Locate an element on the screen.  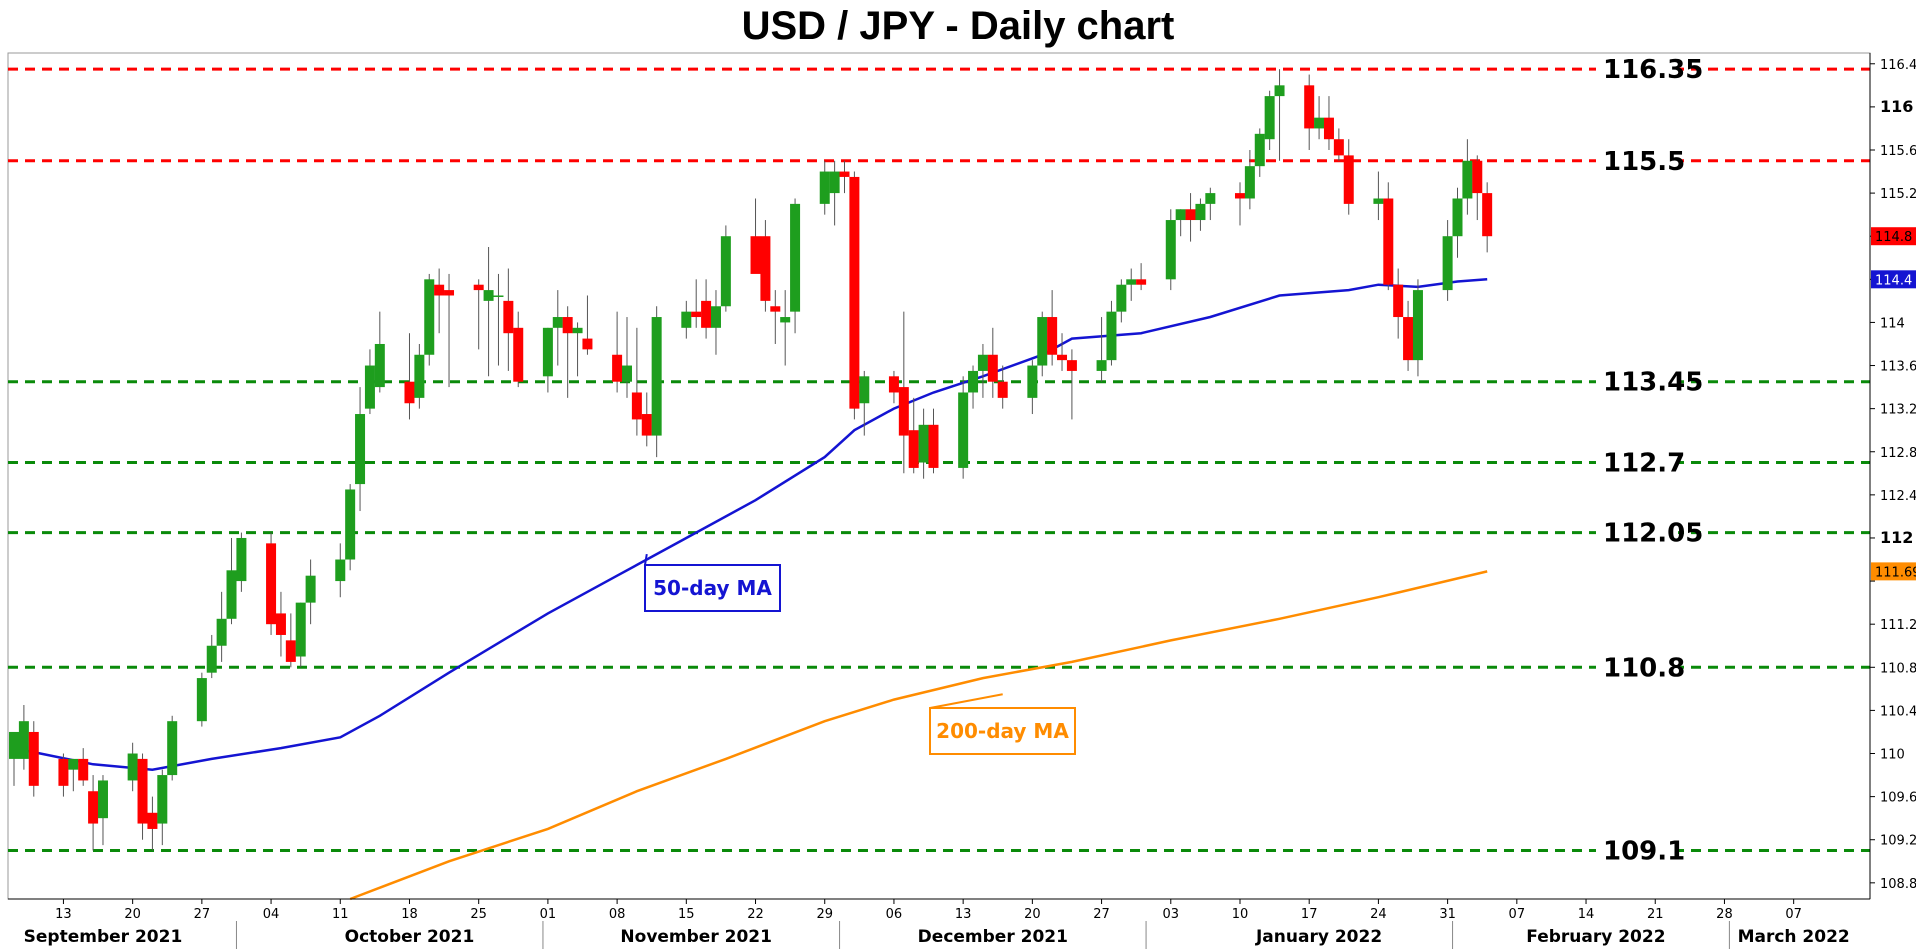
y-tick-label: 108.8 is located at coordinates (1898, 884).